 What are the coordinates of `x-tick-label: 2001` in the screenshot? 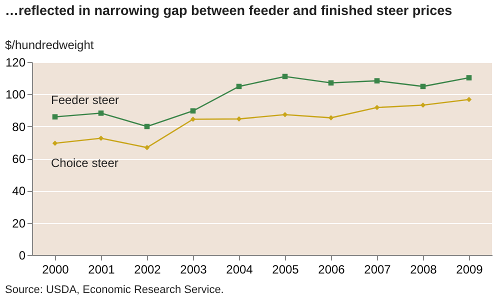 It's located at (102, 269).